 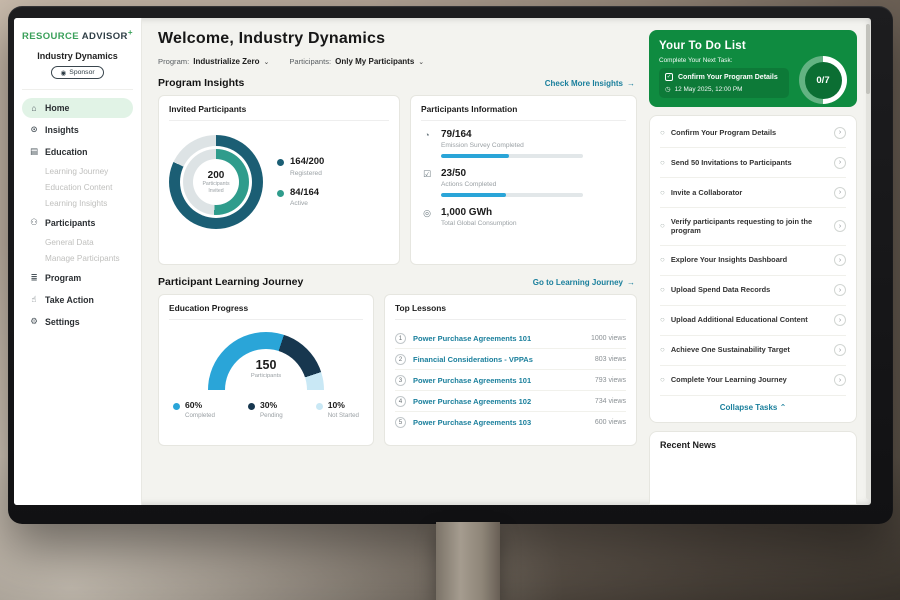 I want to click on task-label: Invite a Collaborator, so click(x=706, y=192).